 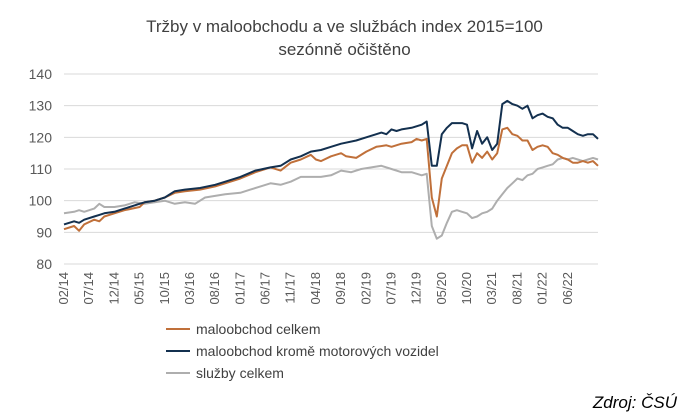 What do you see at coordinates (240, 373) in the screenshot?
I see `legend-label-sluzby: služby celkem` at bounding box center [240, 373].